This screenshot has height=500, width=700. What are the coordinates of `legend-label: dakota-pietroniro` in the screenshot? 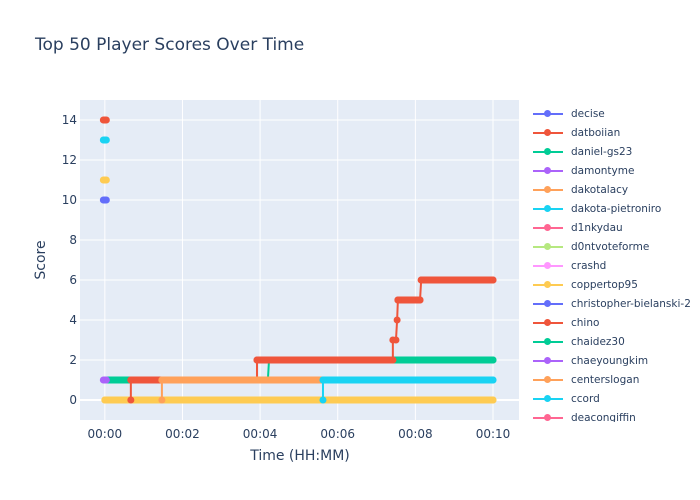 It's located at (616, 208).